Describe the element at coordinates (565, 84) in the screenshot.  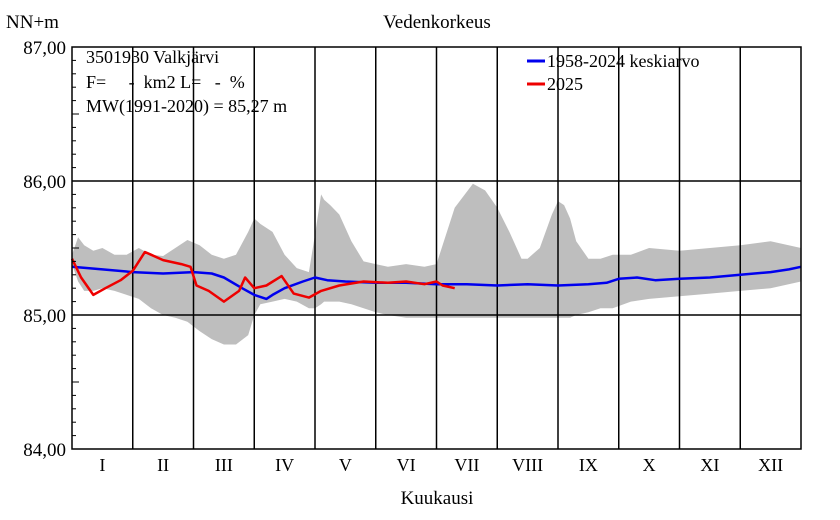
I see `legend-label: 2025` at that location.